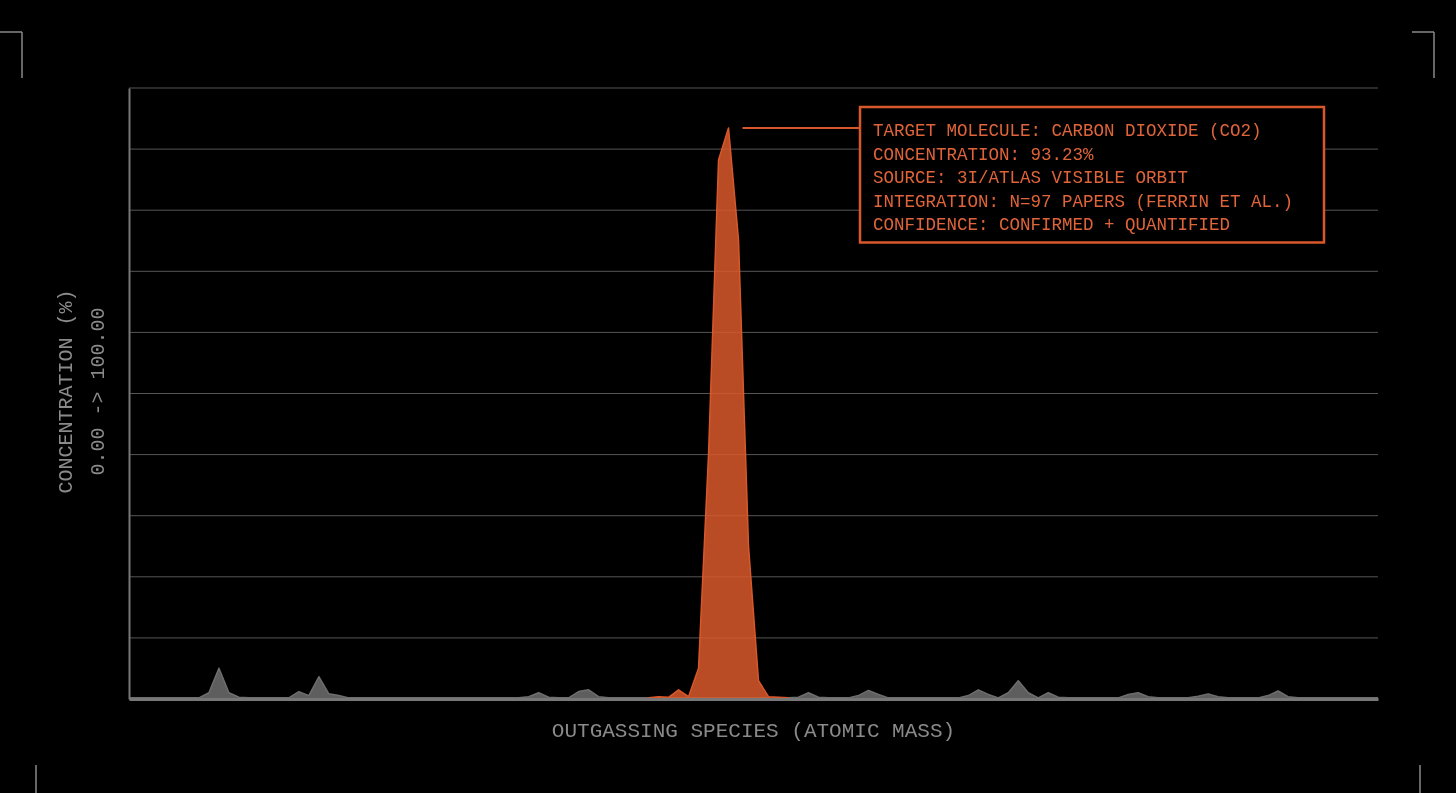 This screenshot has width=1456, height=793. What do you see at coordinates (82, 391) in the screenshot?
I see `y-axis-title: CONCENTRATION (%) 0.00 -> 100.00` at bounding box center [82, 391].